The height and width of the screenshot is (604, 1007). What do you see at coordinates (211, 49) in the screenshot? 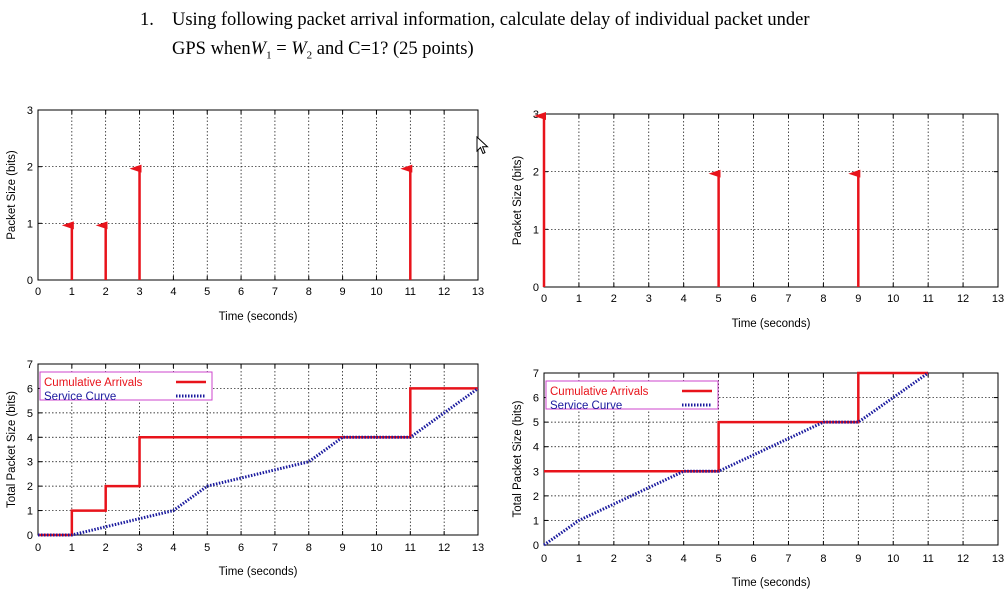
I see `question-line-2-prefix: GPS when` at bounding box center [211, 49].